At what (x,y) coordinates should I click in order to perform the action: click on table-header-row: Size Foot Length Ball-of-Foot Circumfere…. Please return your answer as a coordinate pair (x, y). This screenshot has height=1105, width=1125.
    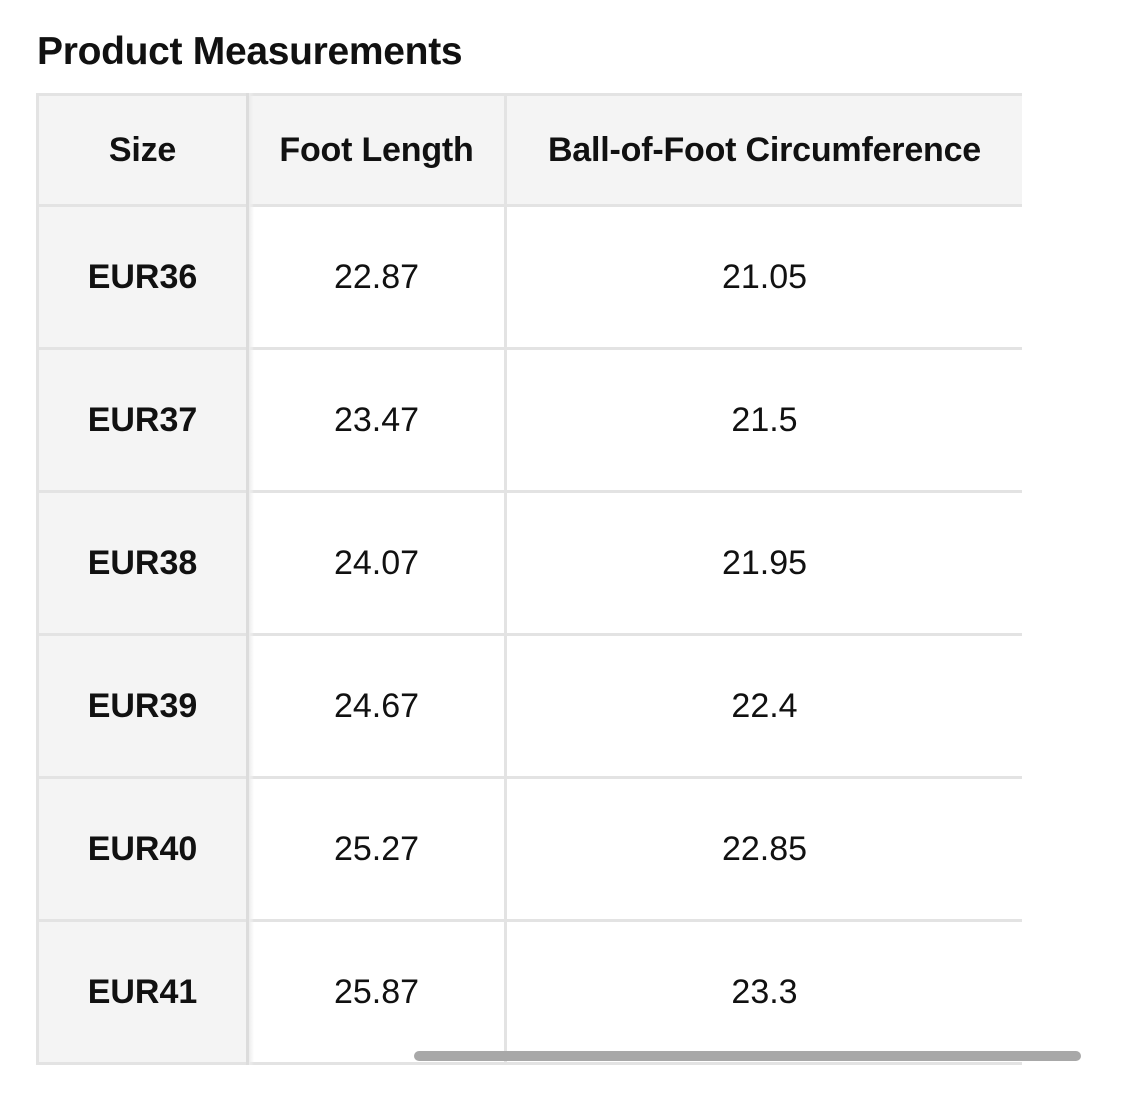
    Looking at the image, I should click on (529, 151).